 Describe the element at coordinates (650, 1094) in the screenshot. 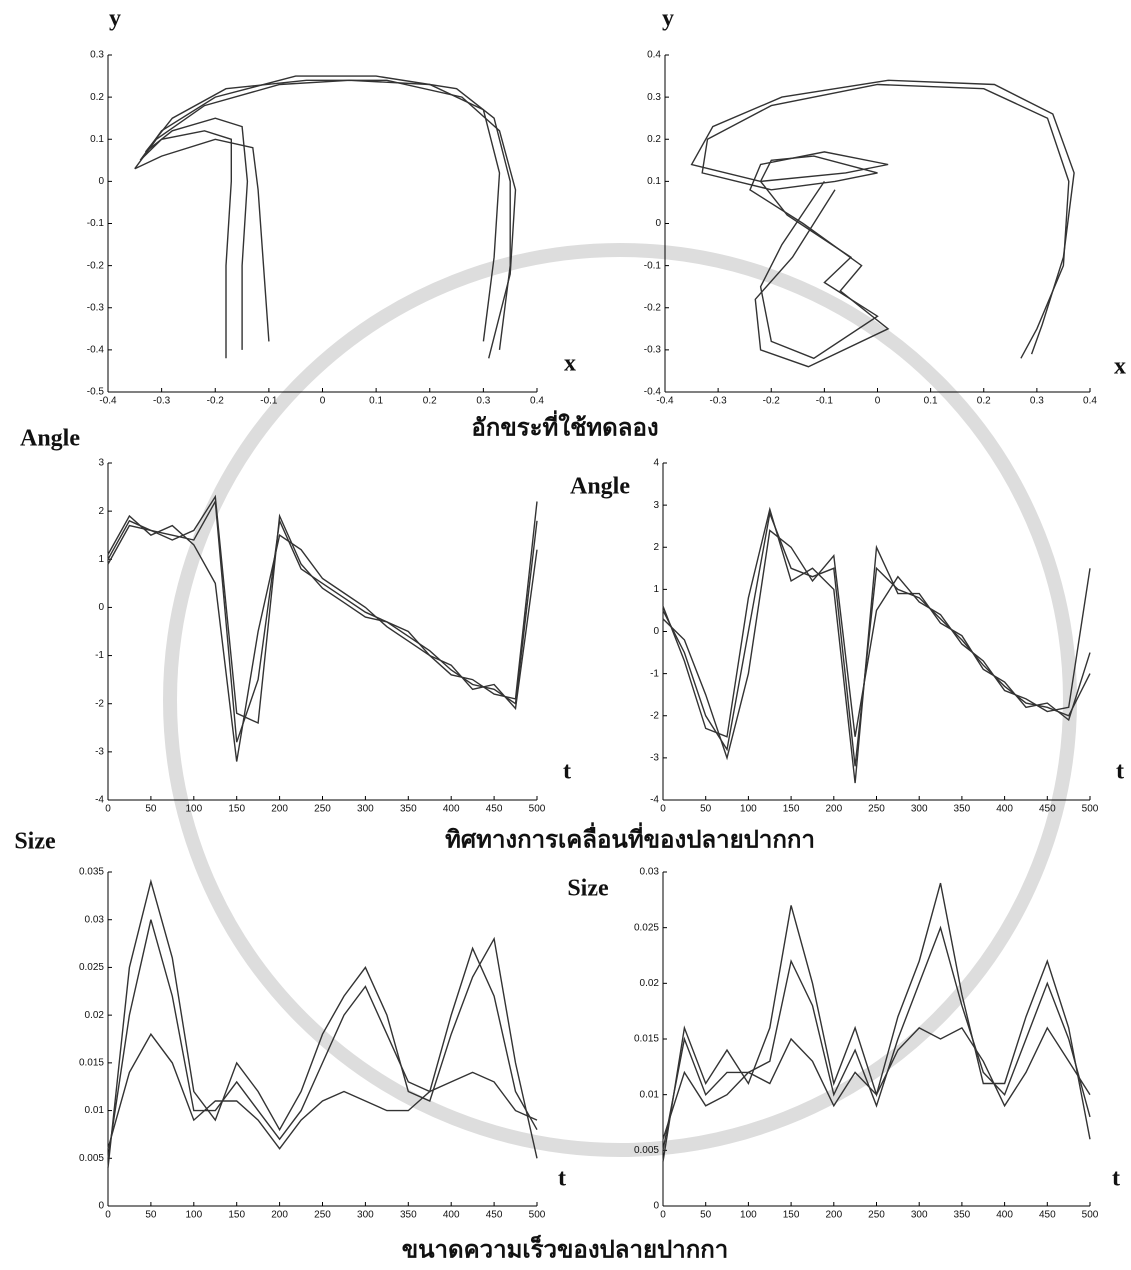

I see `y-tick-label: 0.01` at that location.